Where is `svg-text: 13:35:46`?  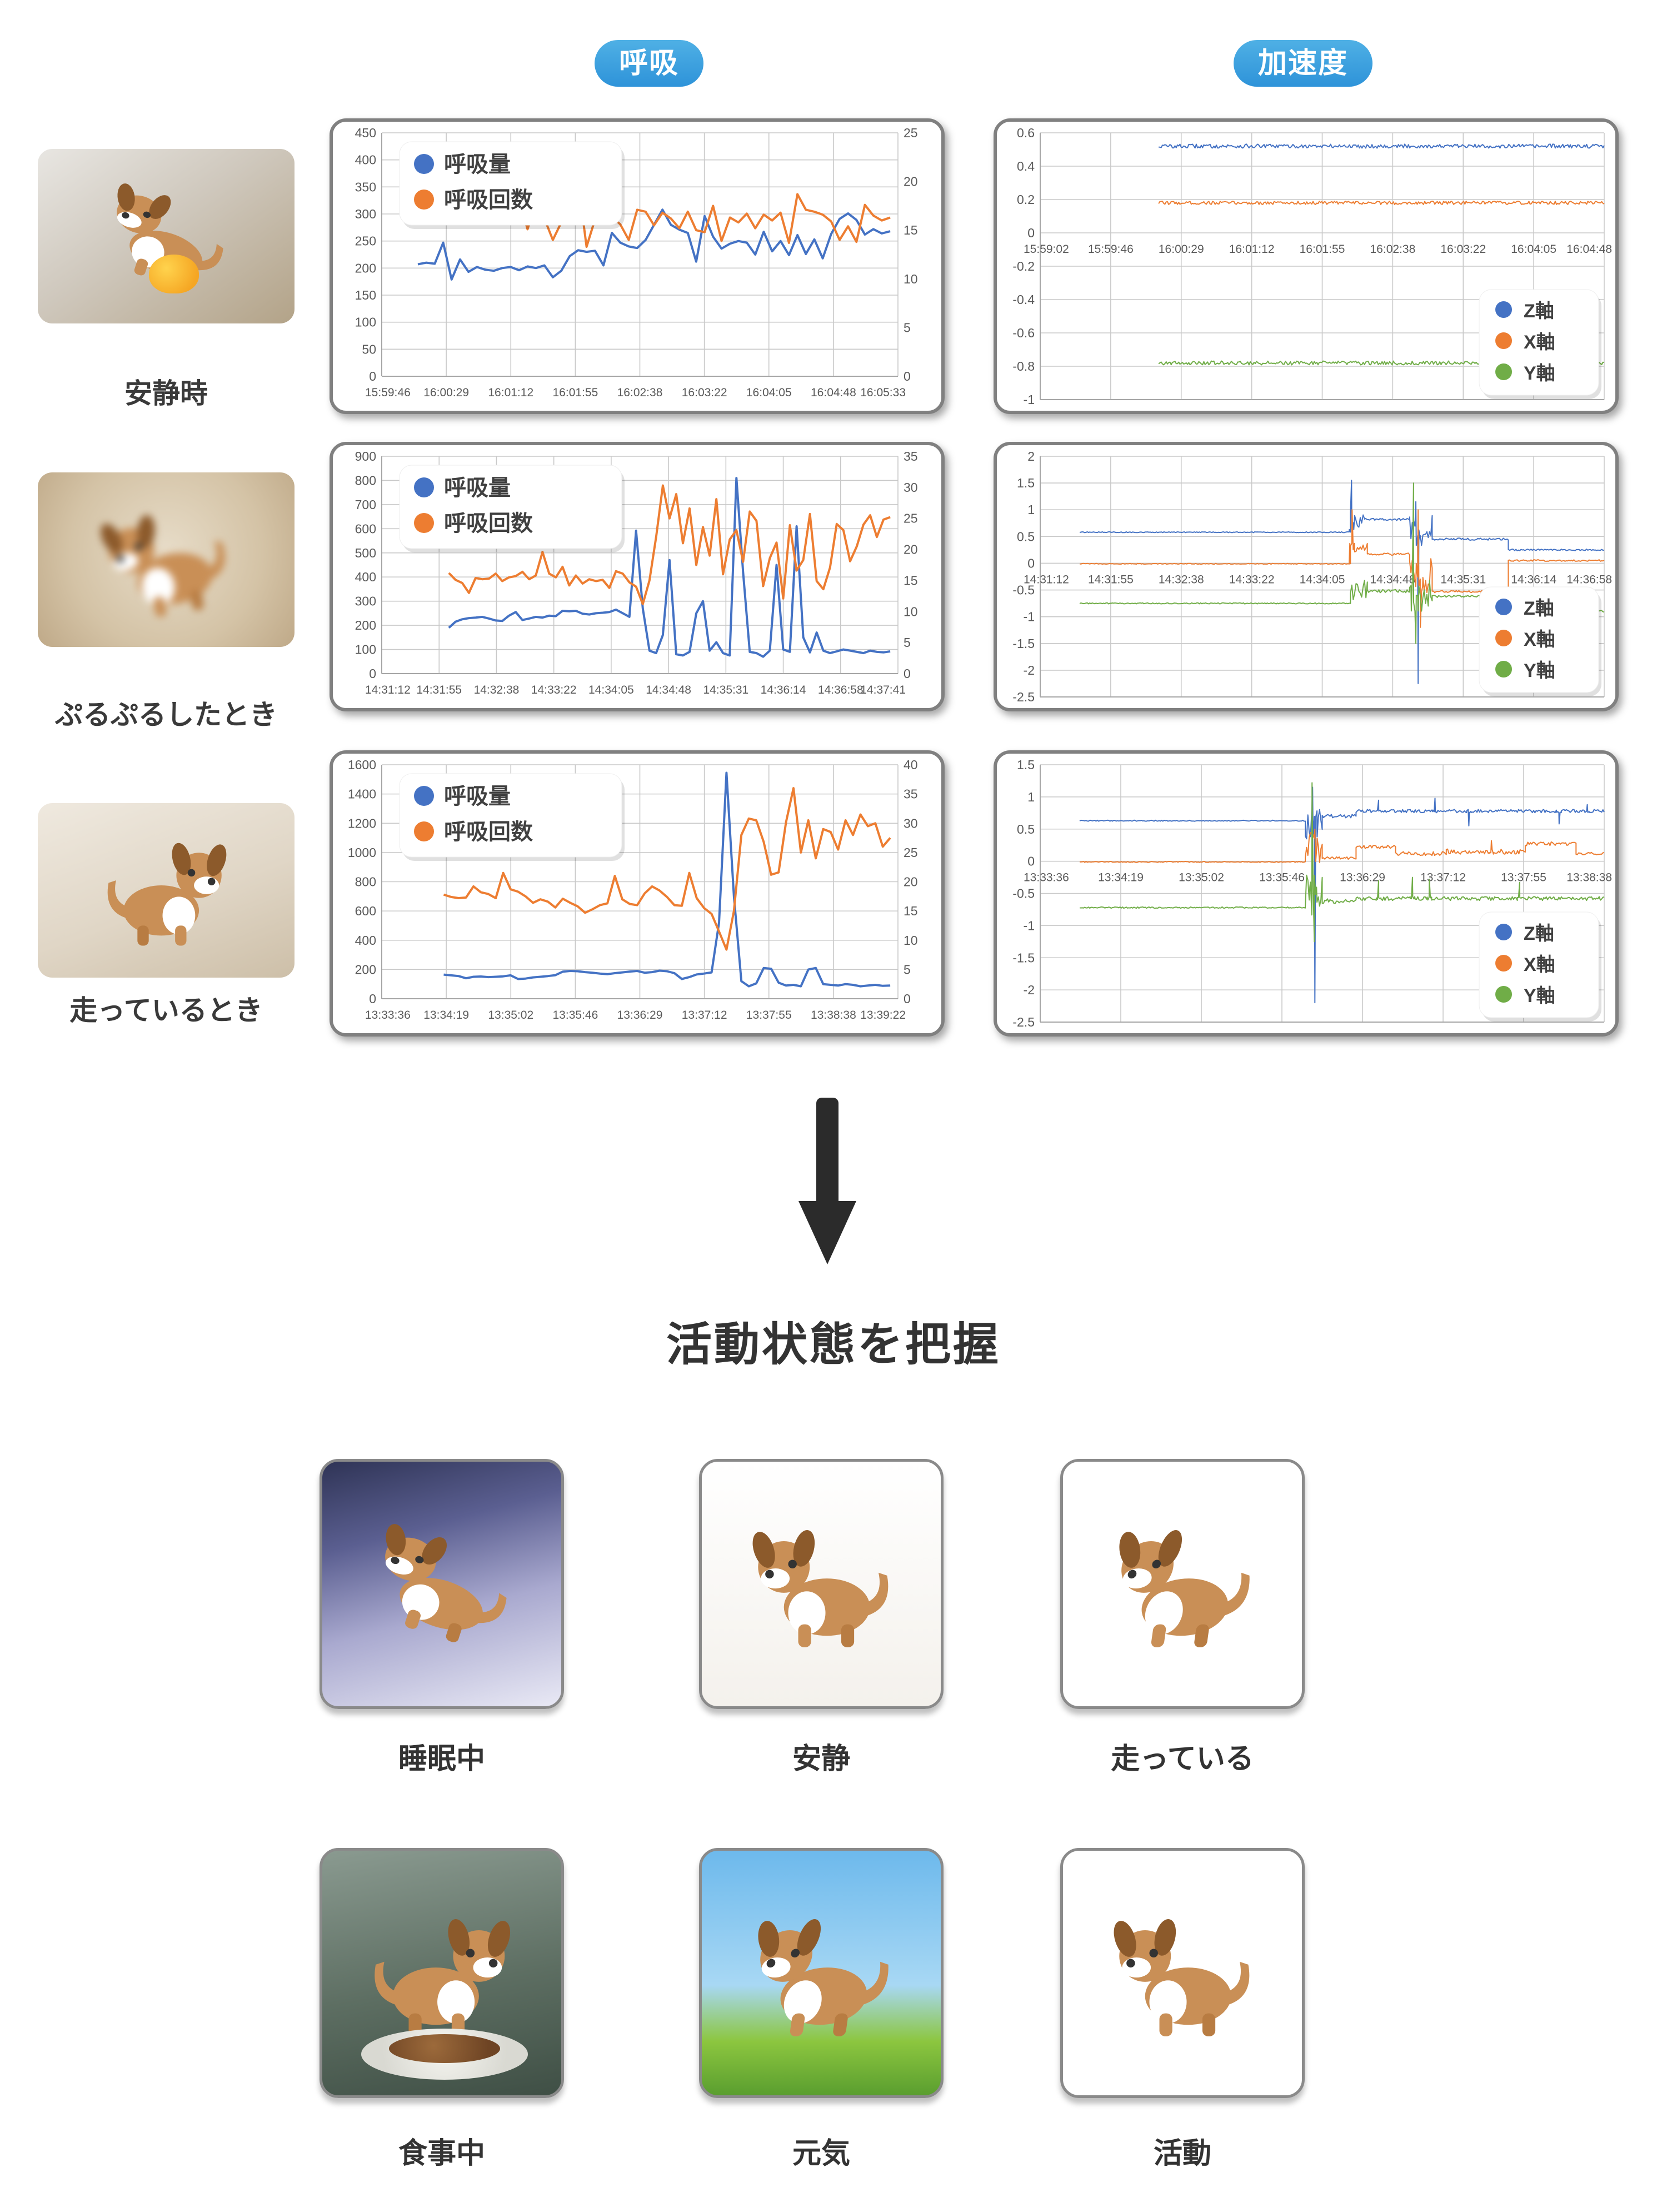 svg-text: 13:35:46 is located at coordinates (1282, 878).